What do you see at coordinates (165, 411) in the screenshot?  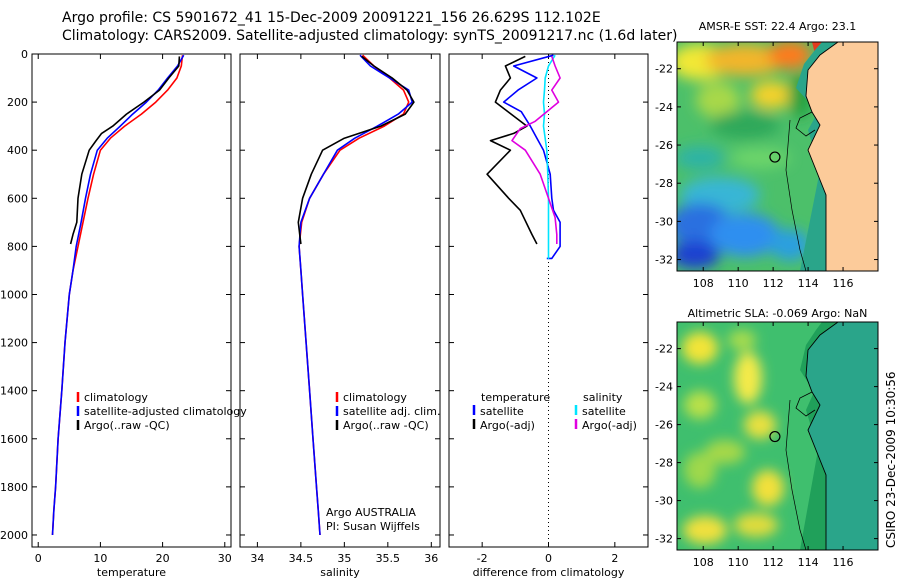 I see `legend-label: satellite-adjusted climatology` at bounding box center [165, 411].